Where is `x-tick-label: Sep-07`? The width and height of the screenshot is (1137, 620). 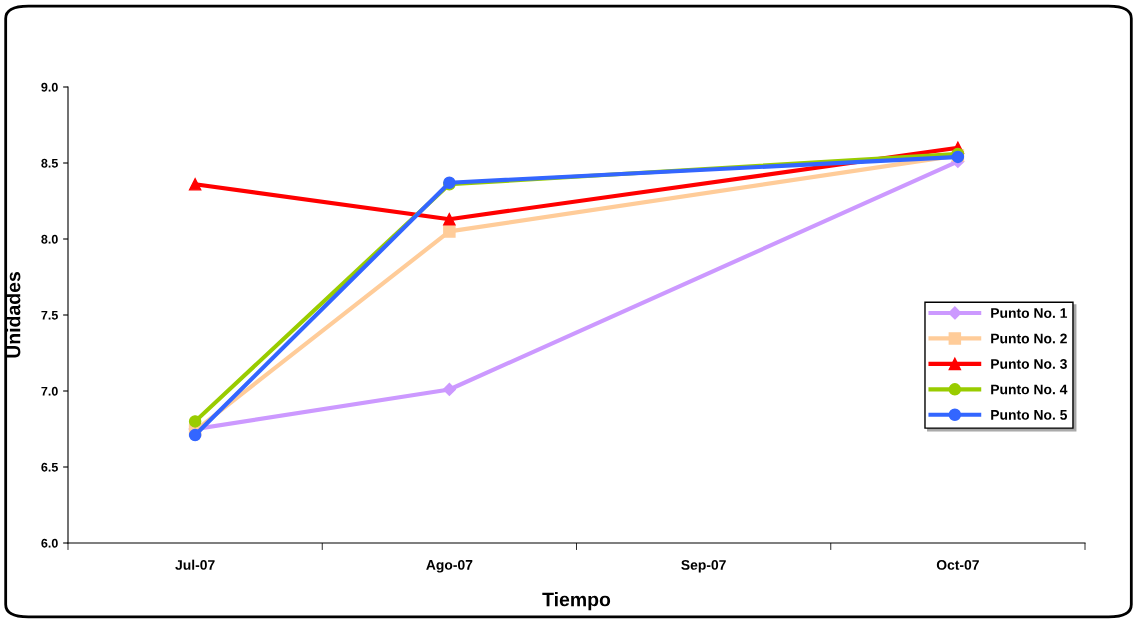 x-tick-label: Sep-07 is located at coordinates (703, 566).